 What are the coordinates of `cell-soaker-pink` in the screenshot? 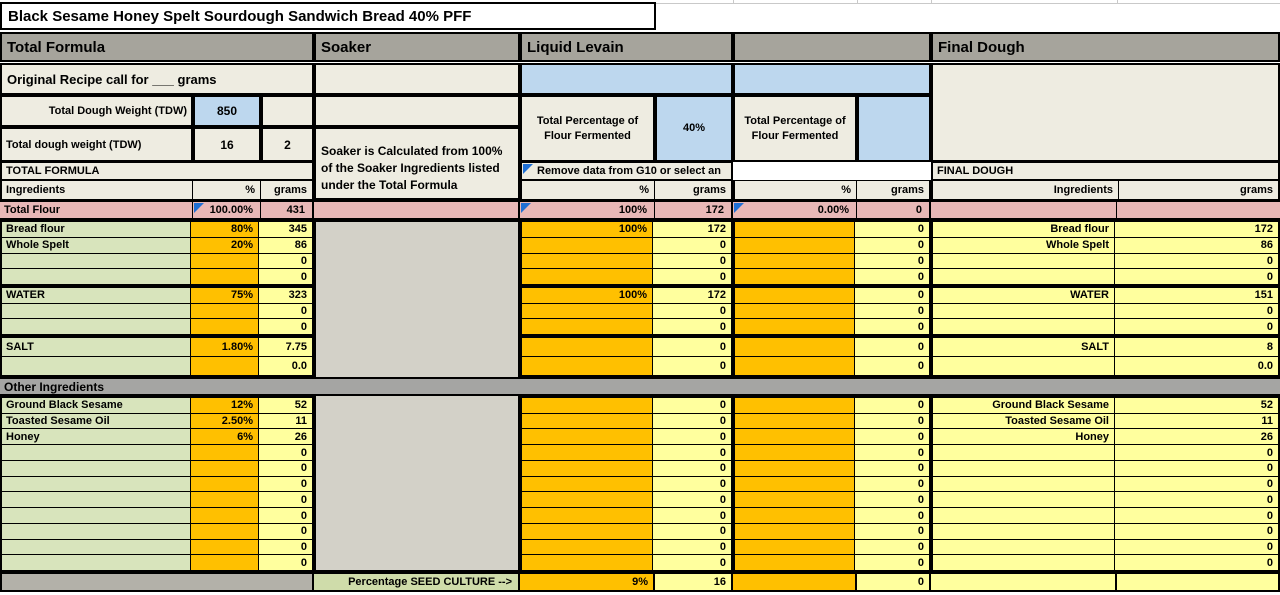 It's located at (417, 210).